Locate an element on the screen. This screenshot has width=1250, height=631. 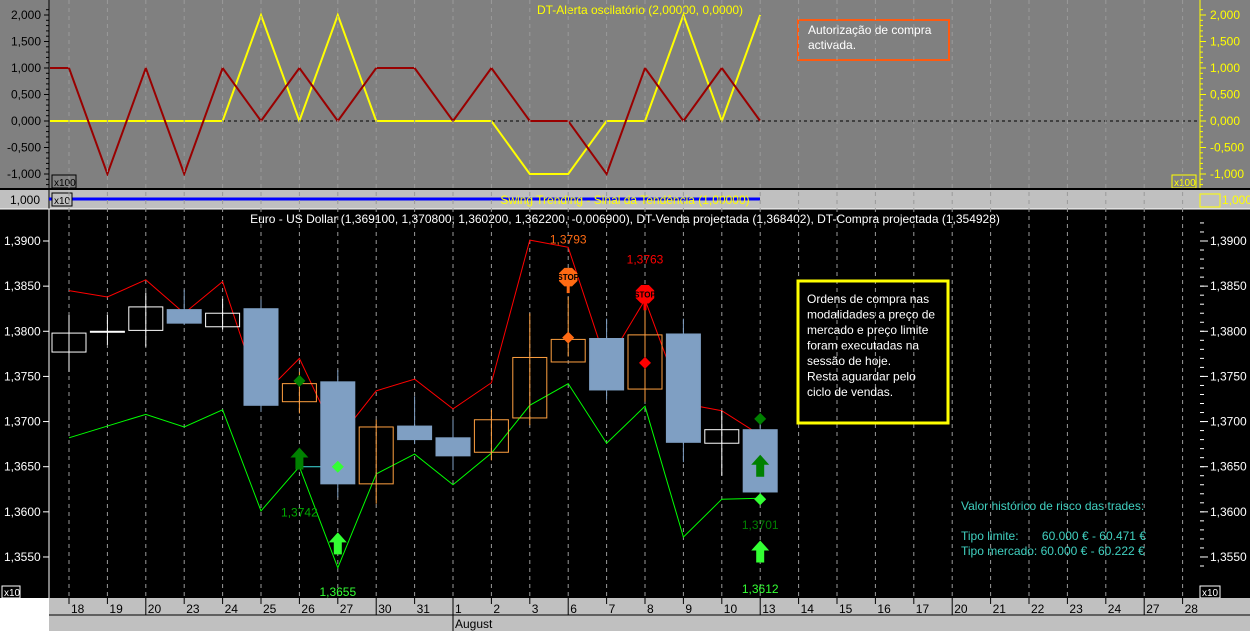
y-tick-label-right: 1,3600 is located at coordinates (1228, 512).